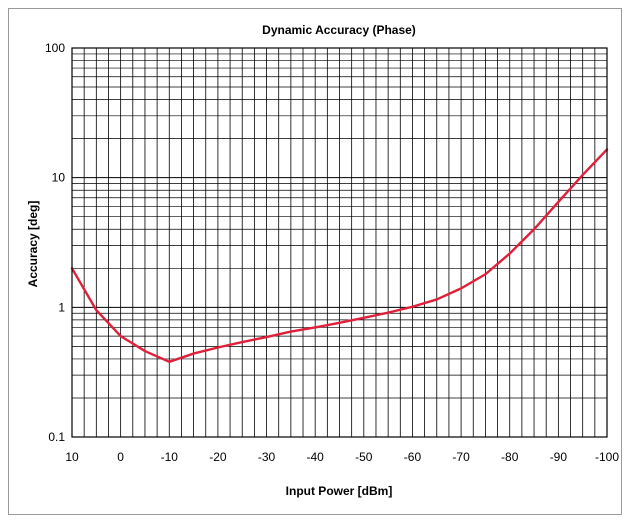 The image size is (630, 523). What do you see at coordinates (364, 457) in the screenshot?
I see `x-tick-label: -50` at bounding box center [364, 457].